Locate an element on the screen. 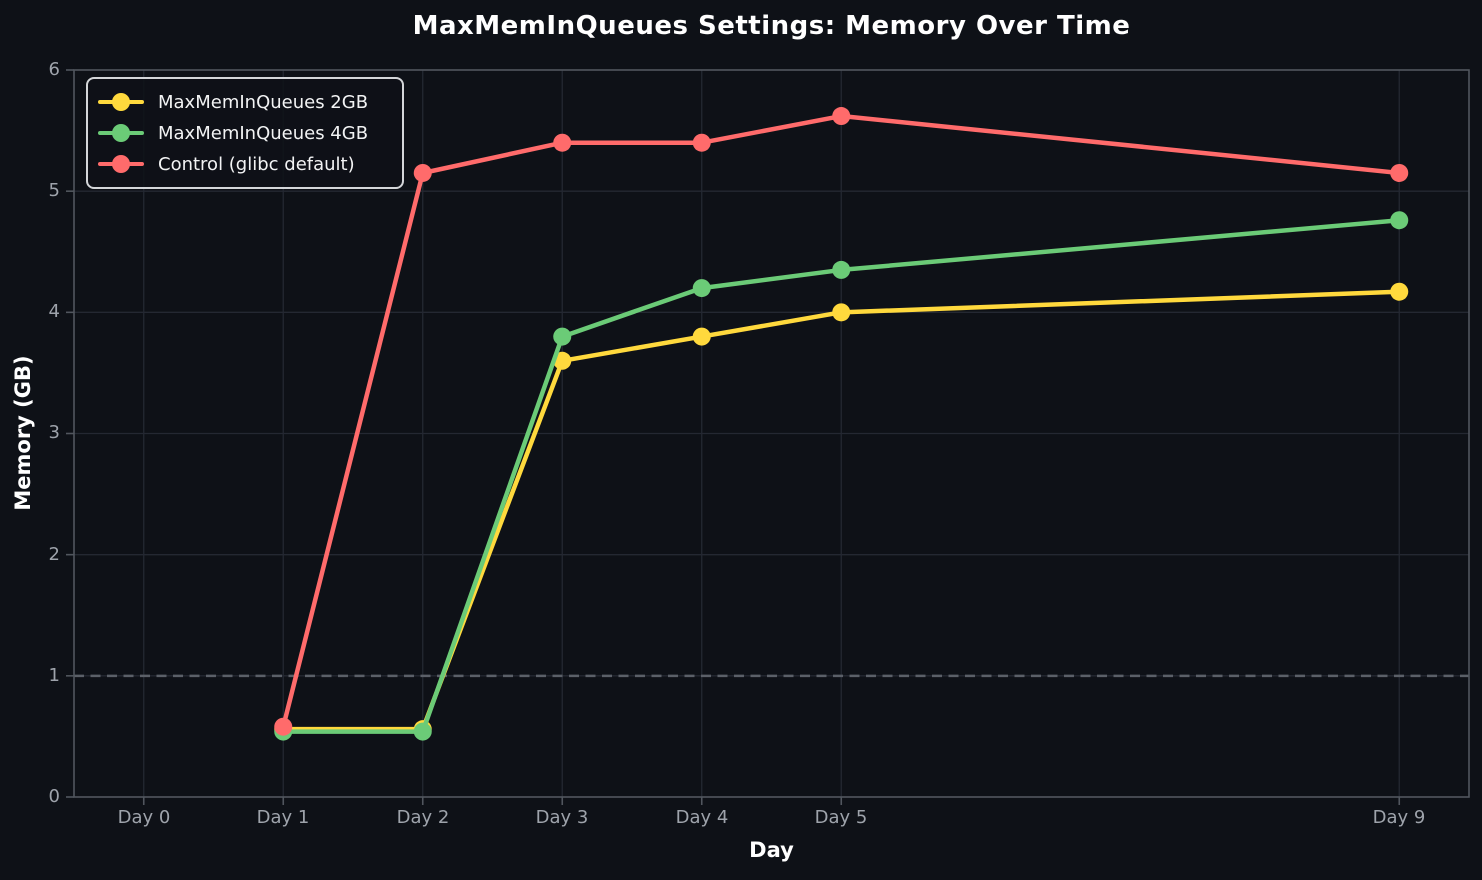 The image size is (1482, 880). y-tick-label-3: 3 is located at coordinates (54, 432).